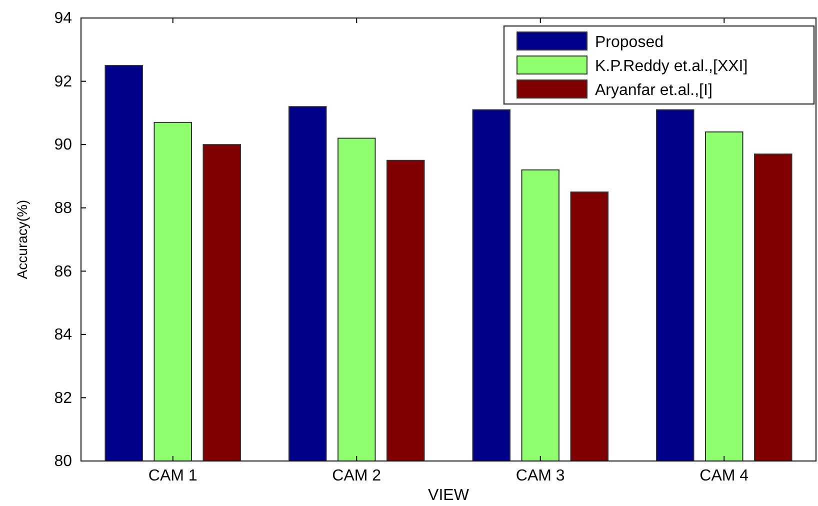 The image size is (818, 506). I want to click on y-tick-label: 80, so click(63, 461).